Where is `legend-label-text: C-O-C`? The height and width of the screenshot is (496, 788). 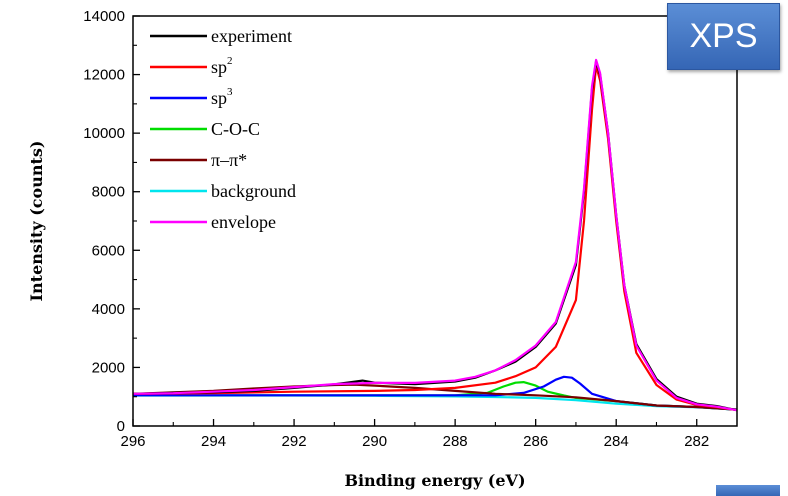 legend-label-text: C-O-C is located at coordinates (235, 129).